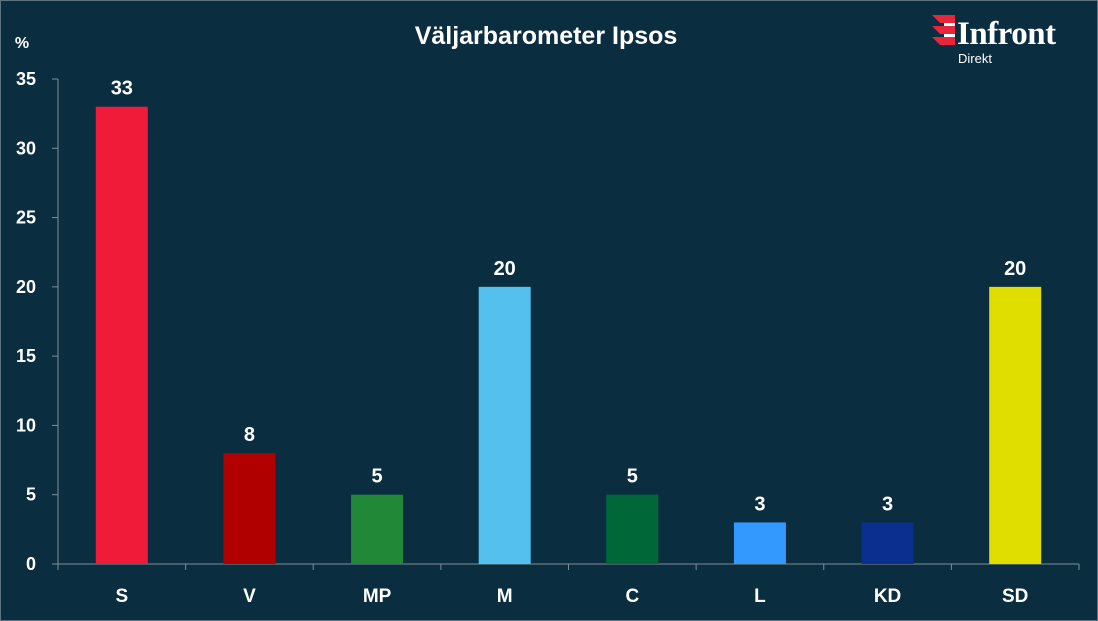  I want to click on infront-logo: Infront Direkt, so click(1010, 42).